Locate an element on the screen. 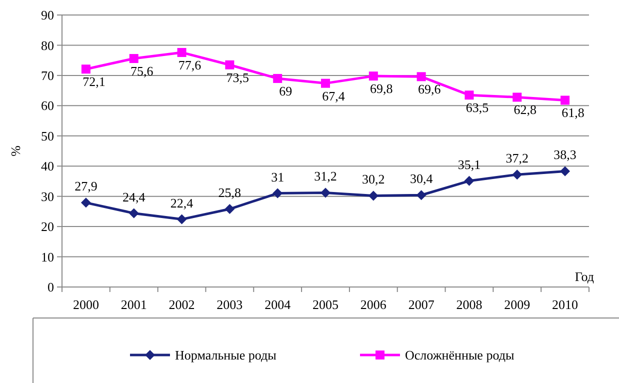 The height and width of the screenshot is (383, 619). y-tick-label: 0 is located at coordinates (51, 287).